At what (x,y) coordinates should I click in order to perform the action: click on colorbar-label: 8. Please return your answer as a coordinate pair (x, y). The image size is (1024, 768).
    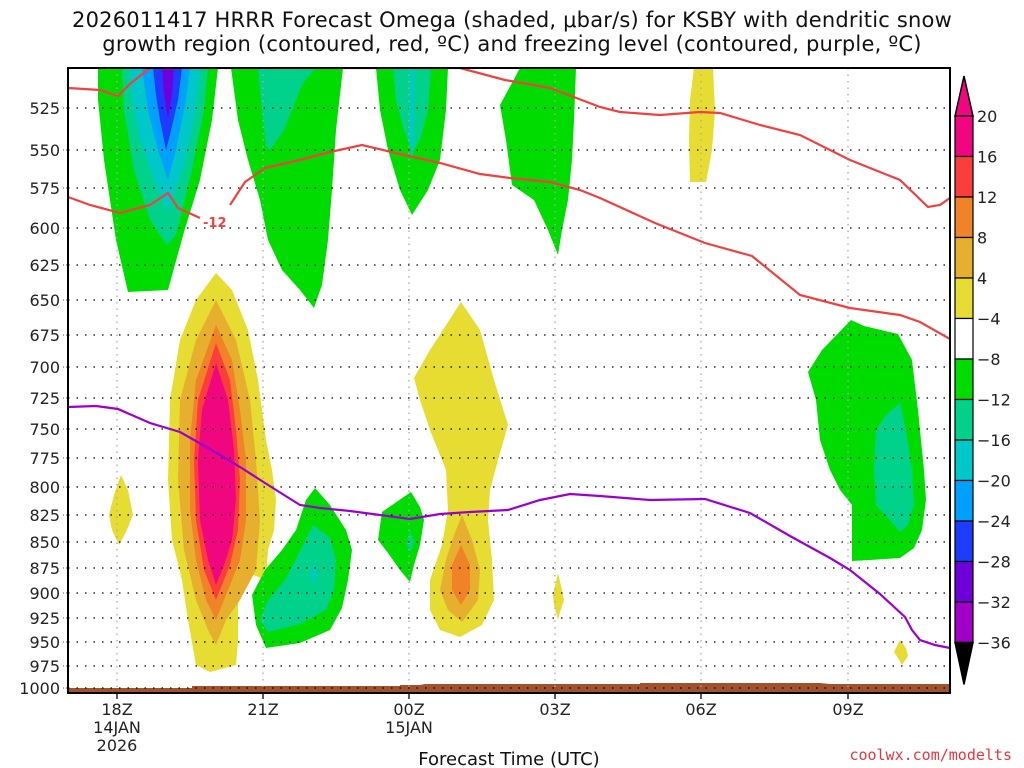
    Looking at the image, I should click on (982, 238).